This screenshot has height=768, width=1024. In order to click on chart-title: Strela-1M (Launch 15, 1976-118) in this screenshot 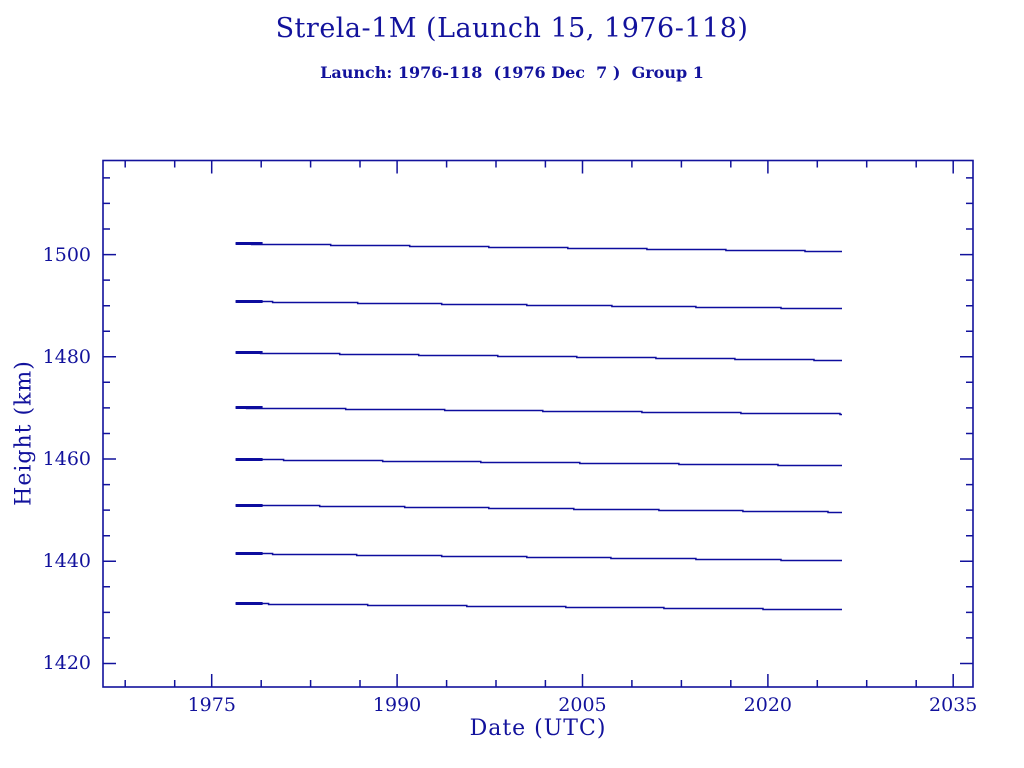, I will do `click(512, 28)`.